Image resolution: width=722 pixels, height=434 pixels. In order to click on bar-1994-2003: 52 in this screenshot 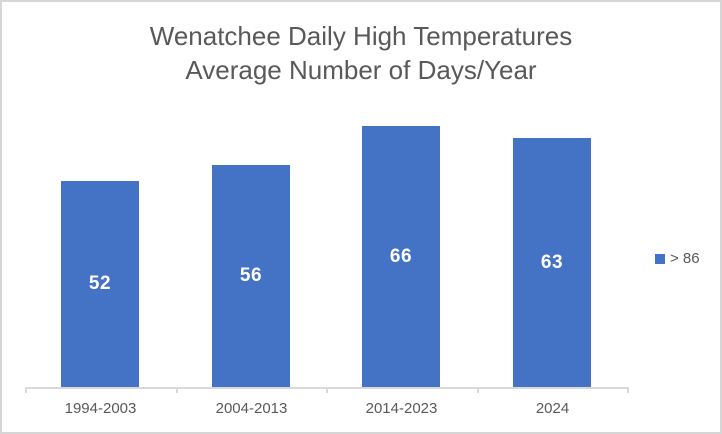, I will do `click(100, 284)`.